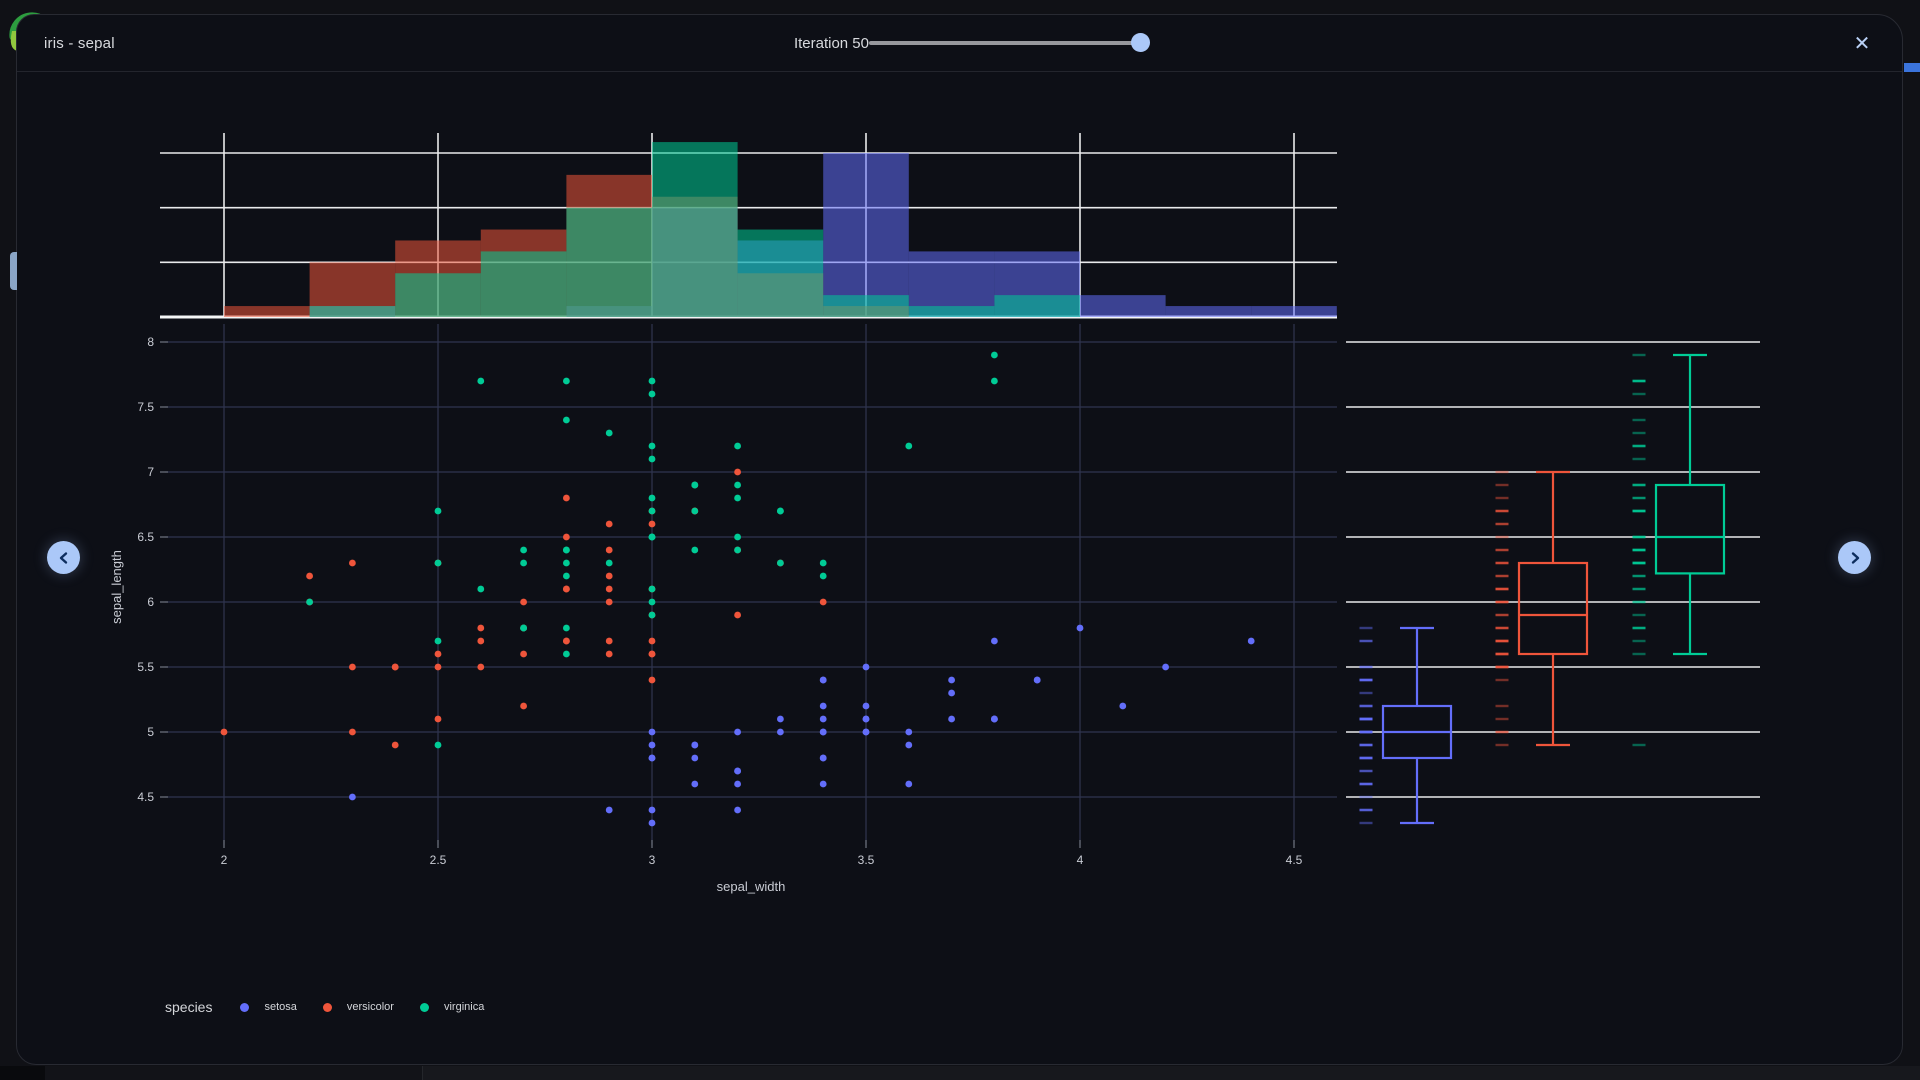  What do you see at coordinates (370, 1007) in the screenshot?
I see `legend-label: versicolor` at bounding box center [370, 1007].